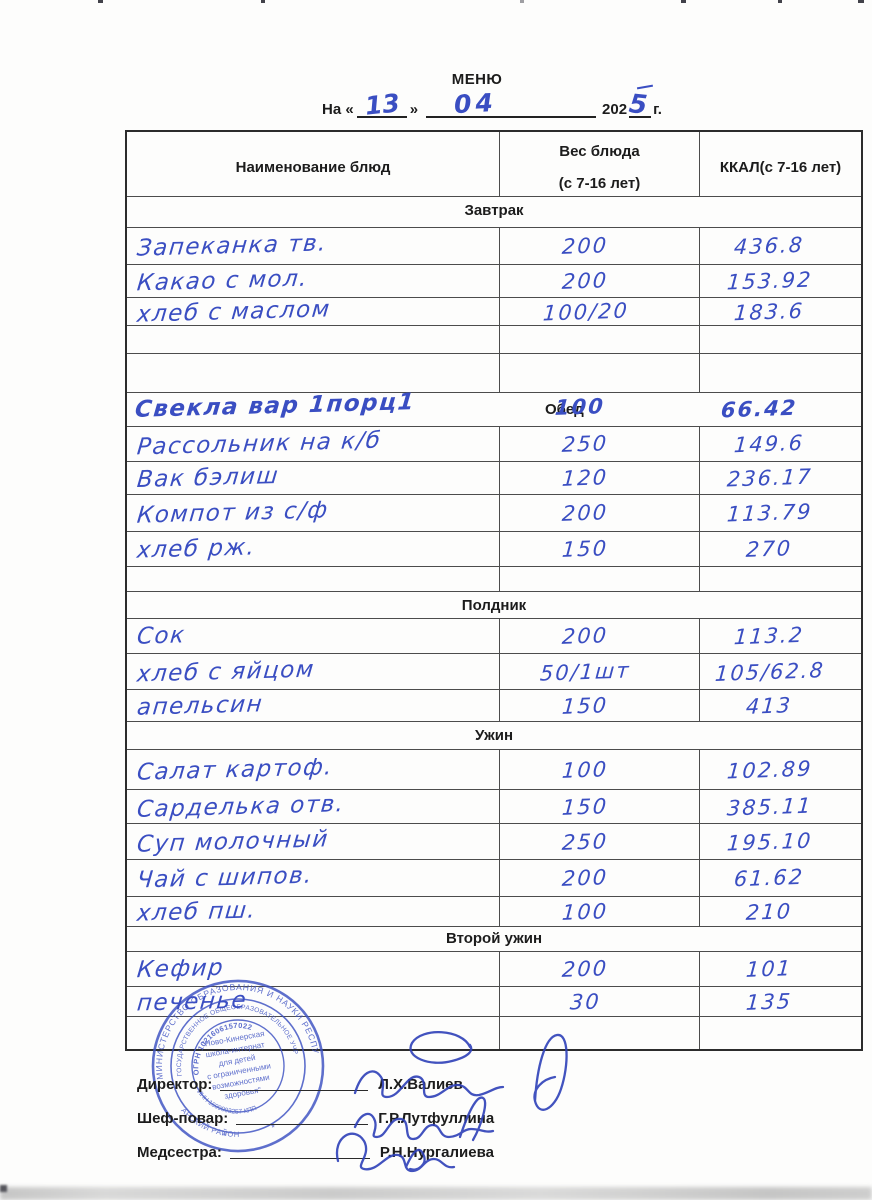 Image resolution: width=872 pixels, height=1200 pixels. I want to click on dish-name: Какао с мол., so click(222, 281).